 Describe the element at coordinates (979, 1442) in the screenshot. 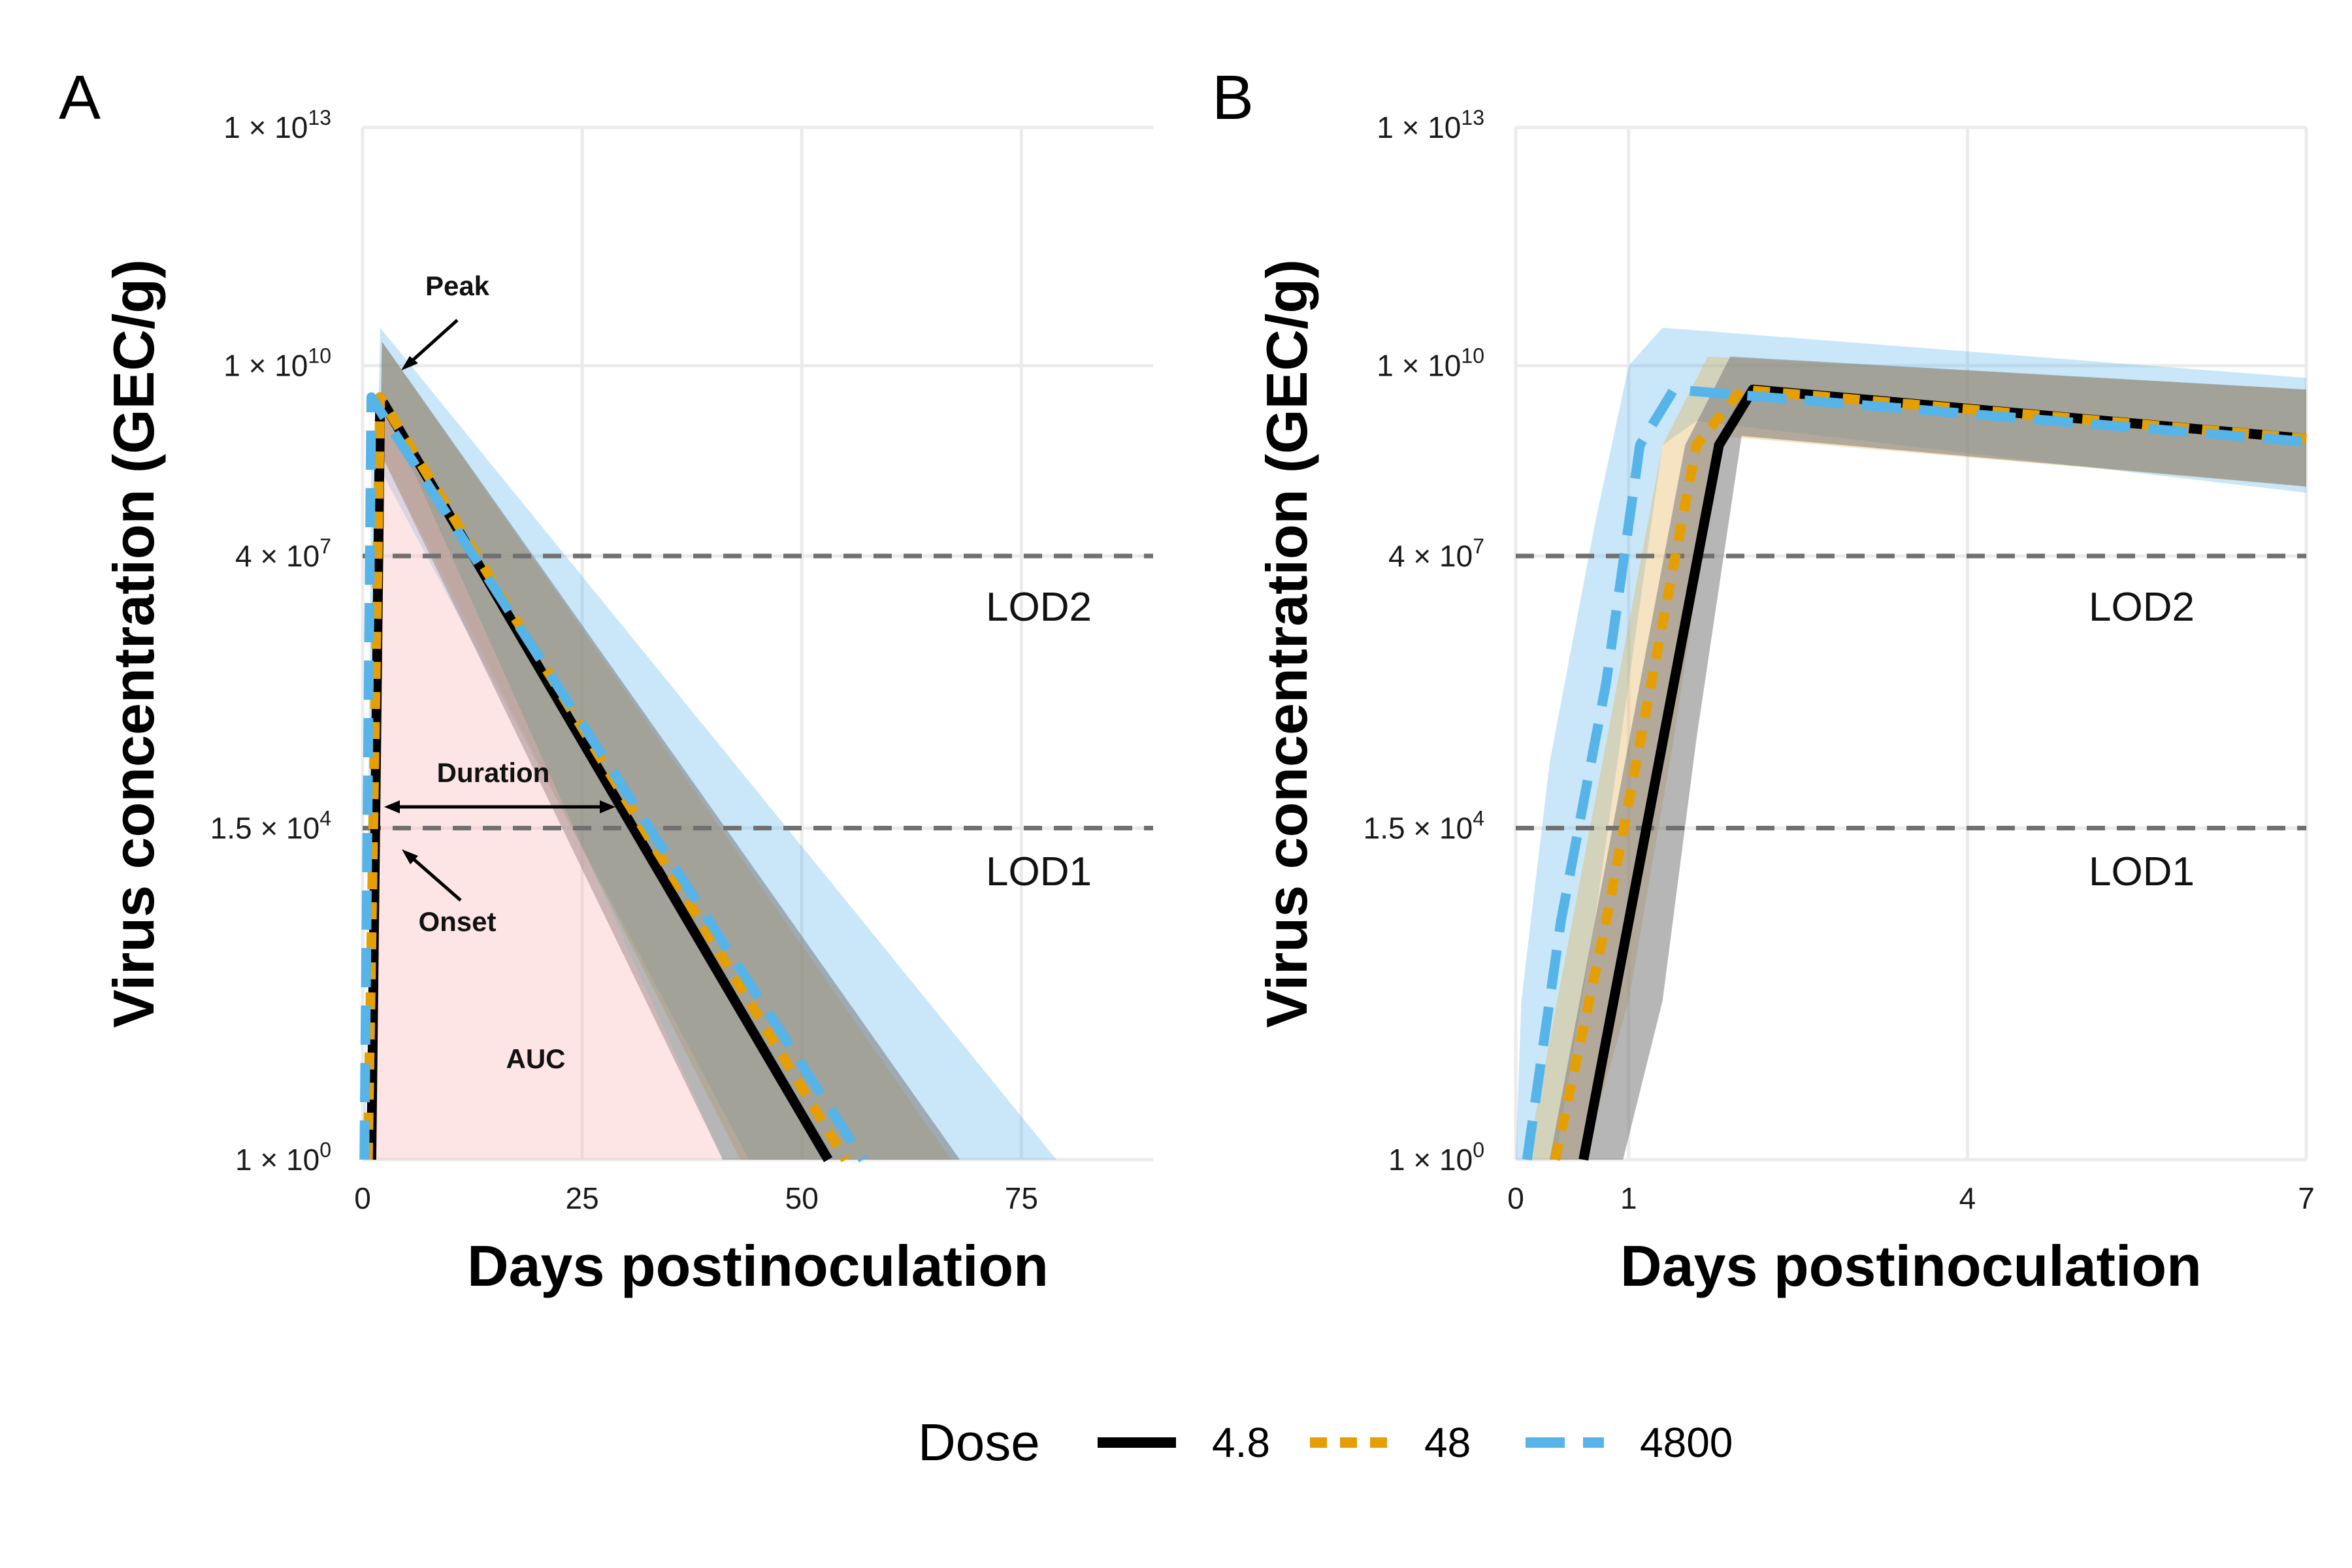

I see `legend-title: Dose` at that location.